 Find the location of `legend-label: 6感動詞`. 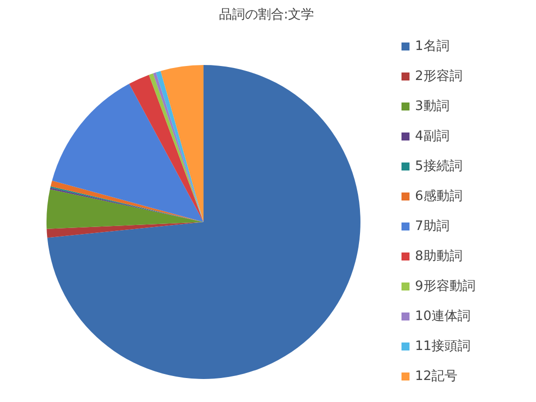

legend-label: 6感動詞 is located at coordinates (438, 197).